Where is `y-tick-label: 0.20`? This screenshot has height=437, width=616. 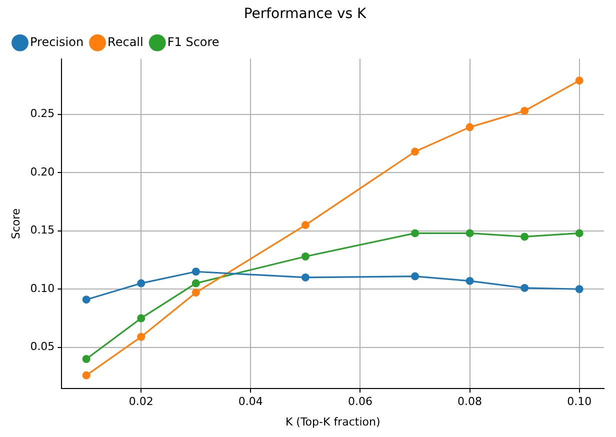 y-tick-label: 0.20 is located at coordinates (42, 171).